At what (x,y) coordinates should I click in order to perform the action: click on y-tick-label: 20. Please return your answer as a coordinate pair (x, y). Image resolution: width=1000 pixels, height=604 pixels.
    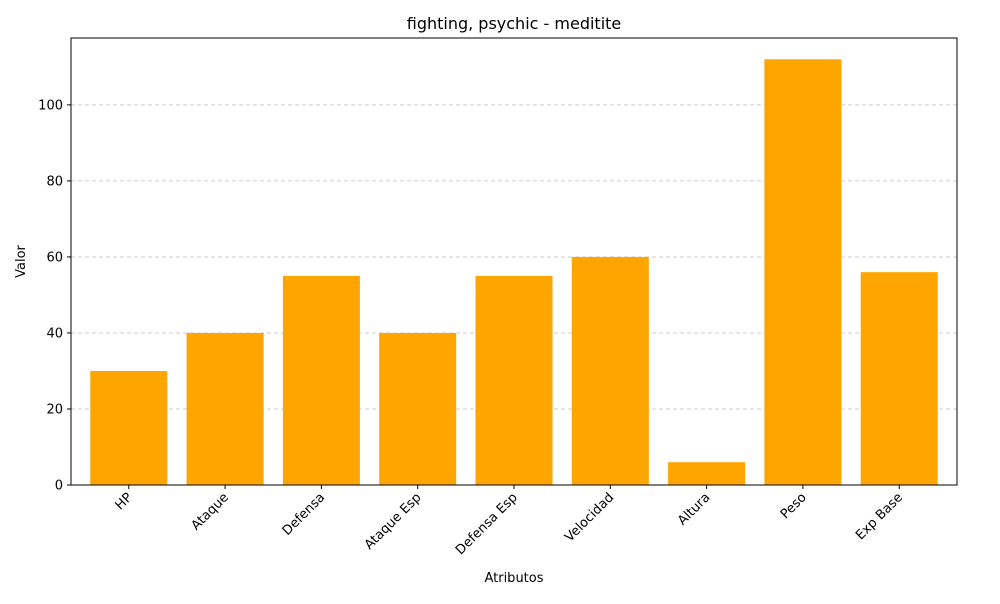
    Looking at the image, I should click on (54, 409).